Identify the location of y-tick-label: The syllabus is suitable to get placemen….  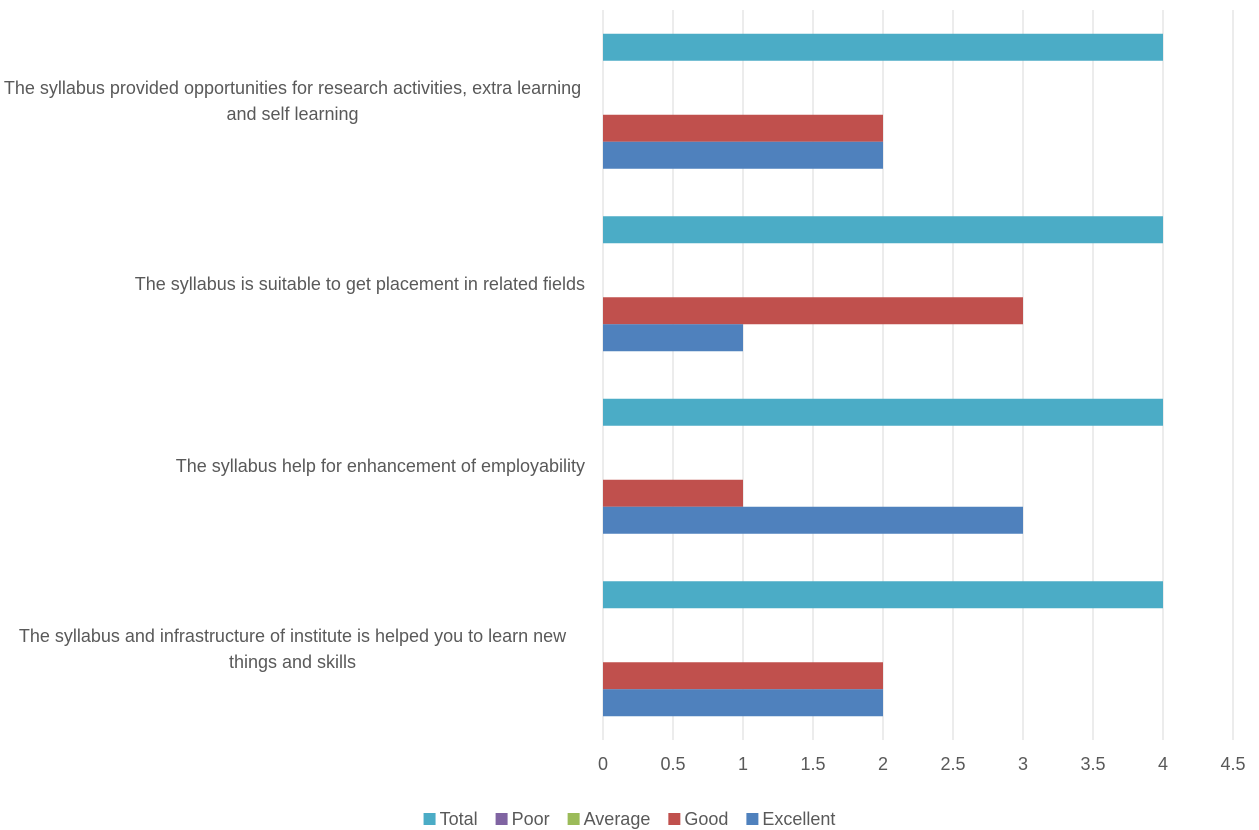
(359, 283).